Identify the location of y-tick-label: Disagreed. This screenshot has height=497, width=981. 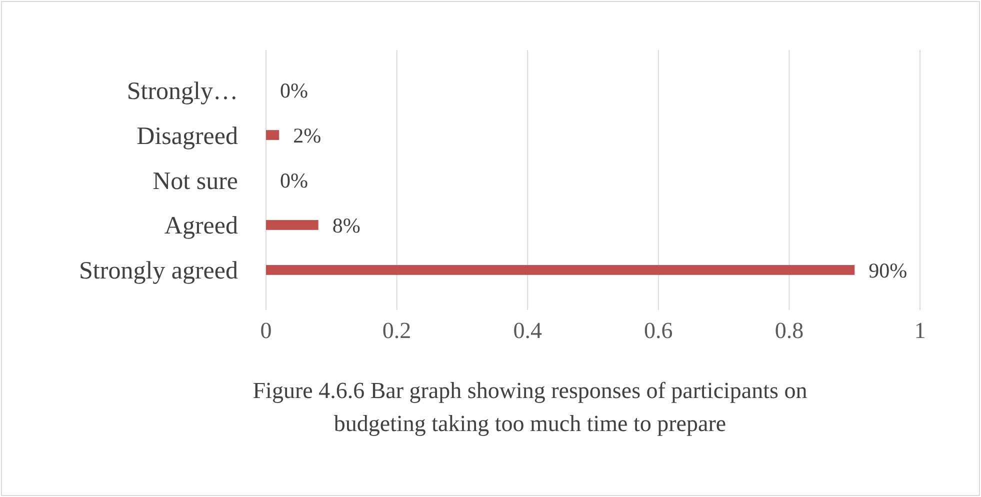
(187, 136).